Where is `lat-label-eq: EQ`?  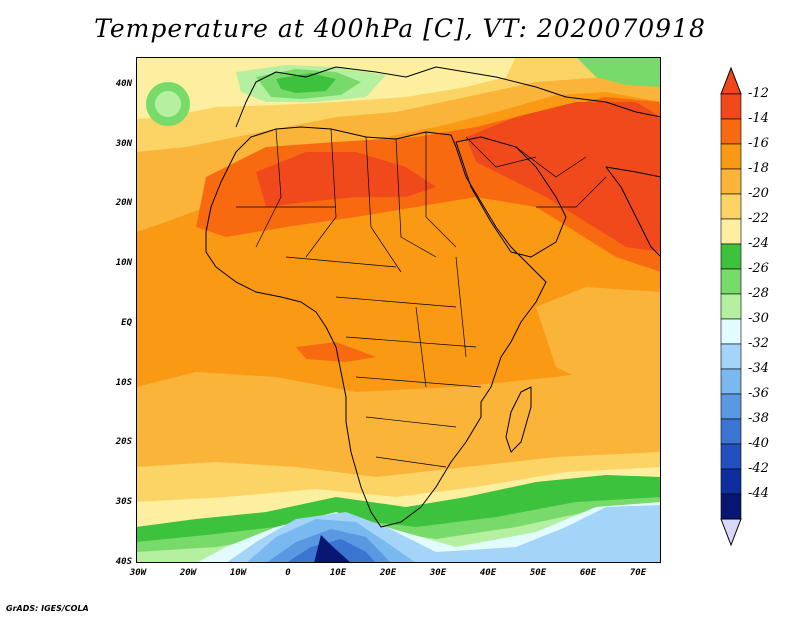 lat-label-eq: EQ is located at coordinates (126, 323).